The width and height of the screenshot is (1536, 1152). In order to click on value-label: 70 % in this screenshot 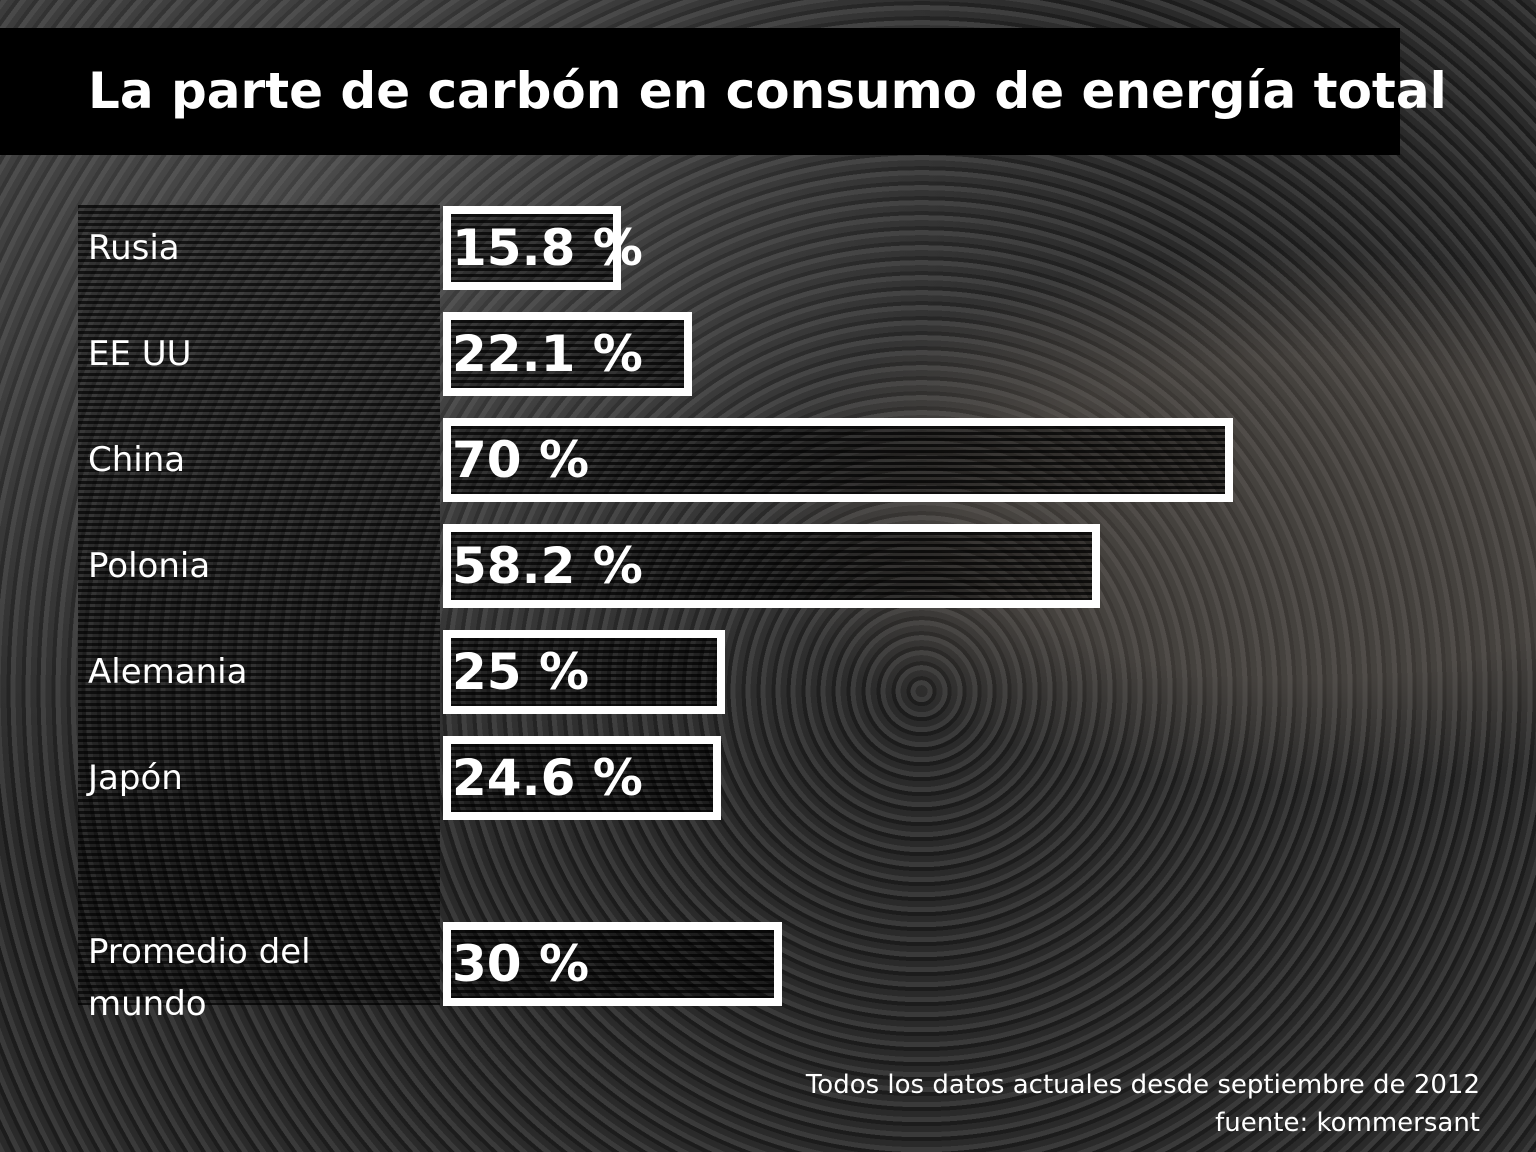, I will do `click(521, 460)`.